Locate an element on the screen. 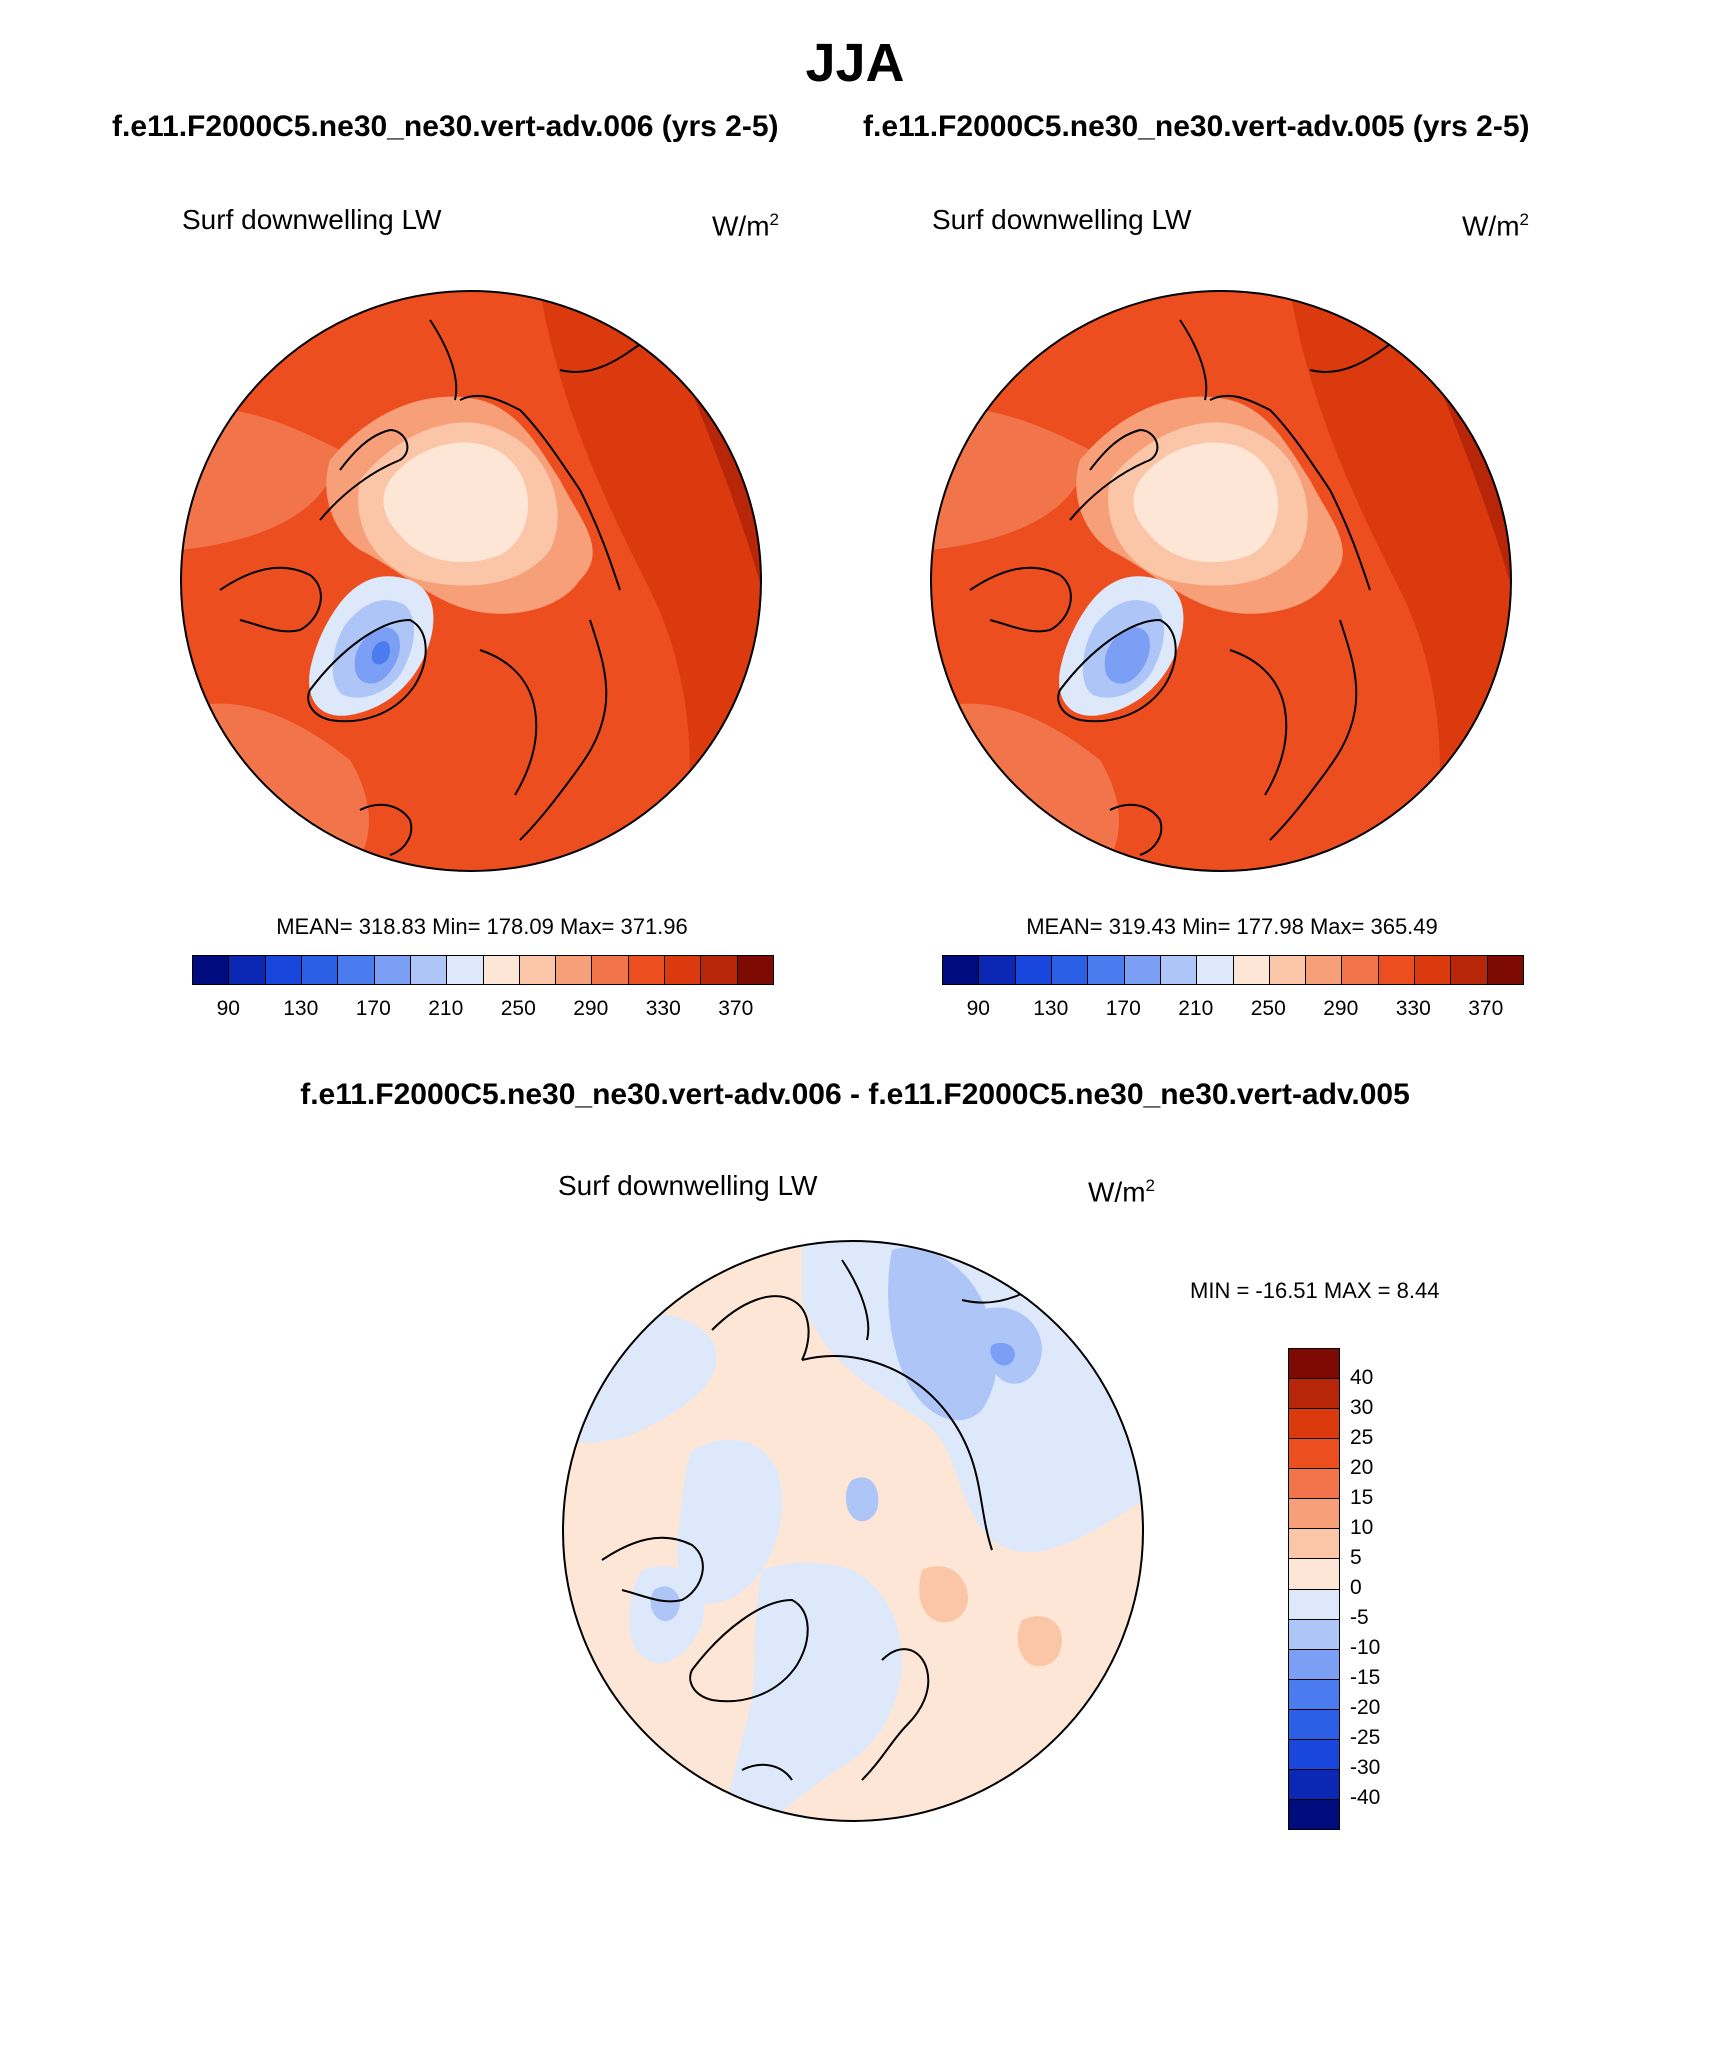 This screenshot has width=1710, height=2061. colorbar-tick-label: -10 is located at coordinates (1365, 1647).